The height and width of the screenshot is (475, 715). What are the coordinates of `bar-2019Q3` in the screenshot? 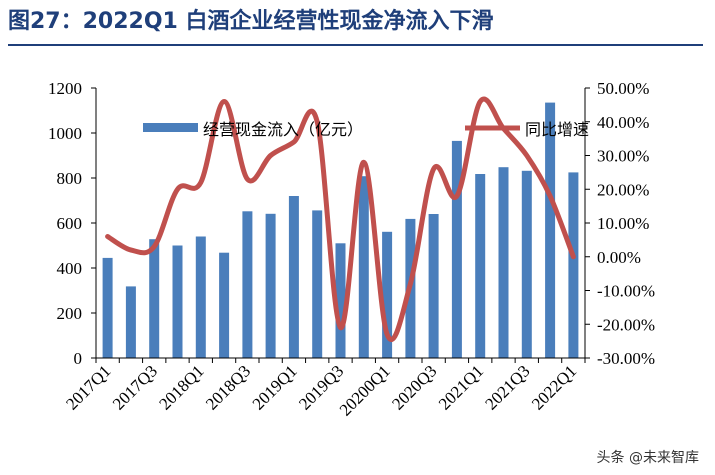 It's located at (340, 301).